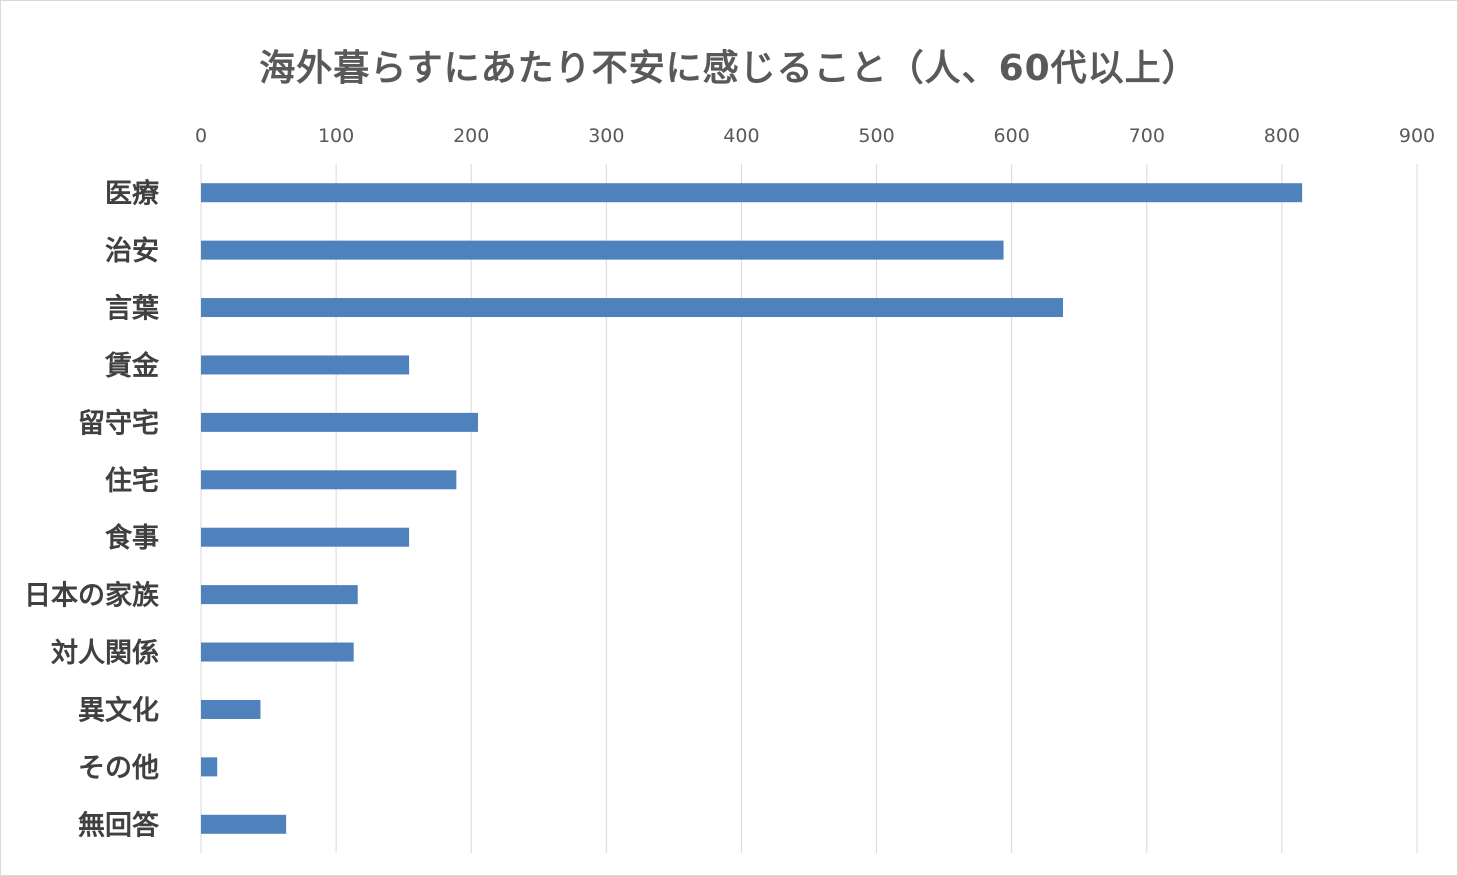 This screenshot has height=876, width=1458. What do you see at coordinates (336, 136) in the screenshot?
I see `x-tick-label: 100` at bounding box center [336, 136].